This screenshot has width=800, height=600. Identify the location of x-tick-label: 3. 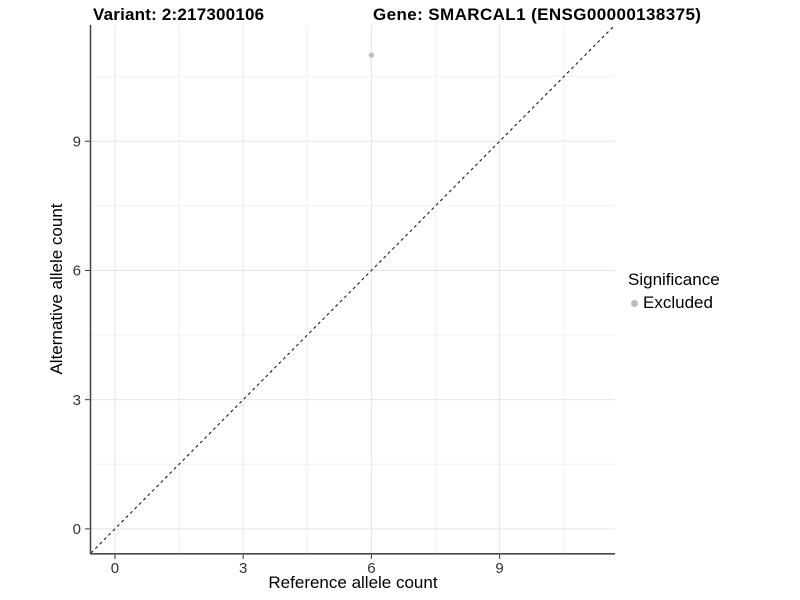
(243, 568).